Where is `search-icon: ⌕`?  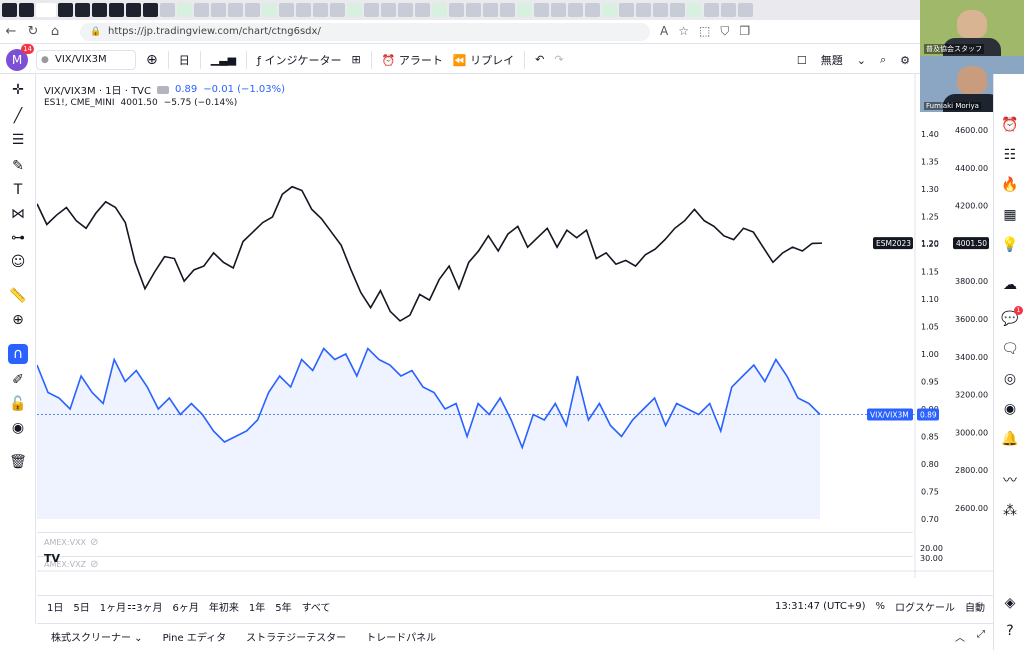 search-icon: ⌕ is located at coordinates (883, 59).